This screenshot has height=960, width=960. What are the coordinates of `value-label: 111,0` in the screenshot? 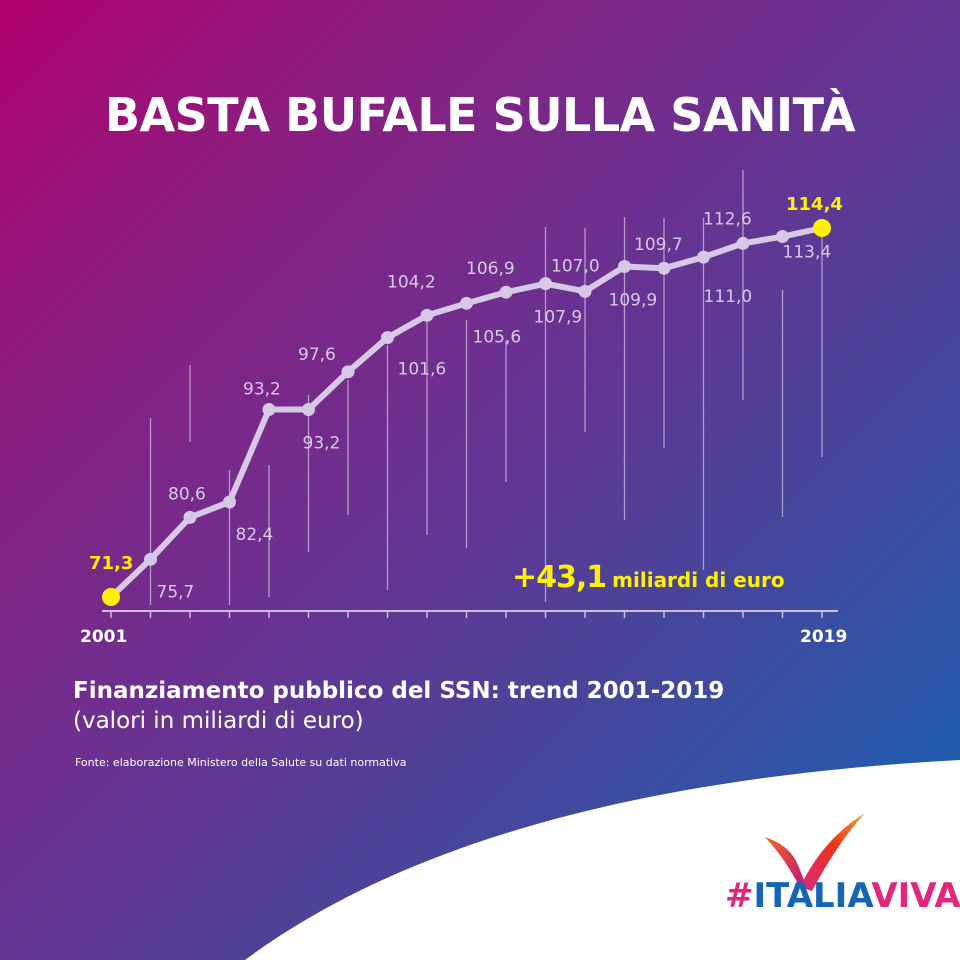 It's located at (728, 297).